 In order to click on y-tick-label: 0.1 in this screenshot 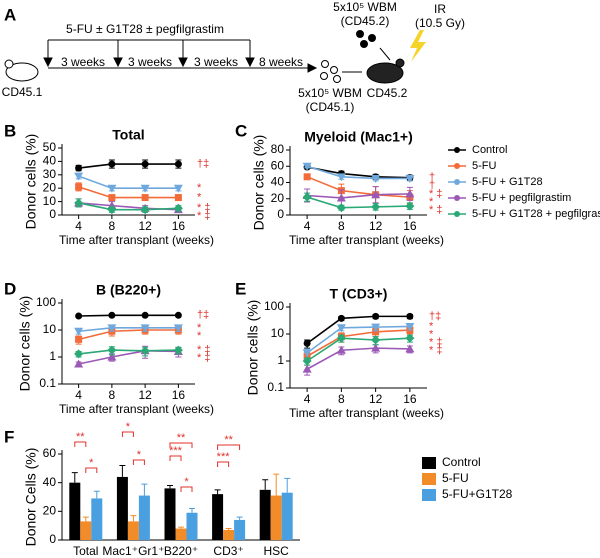, I will do `click(275, 387)`.